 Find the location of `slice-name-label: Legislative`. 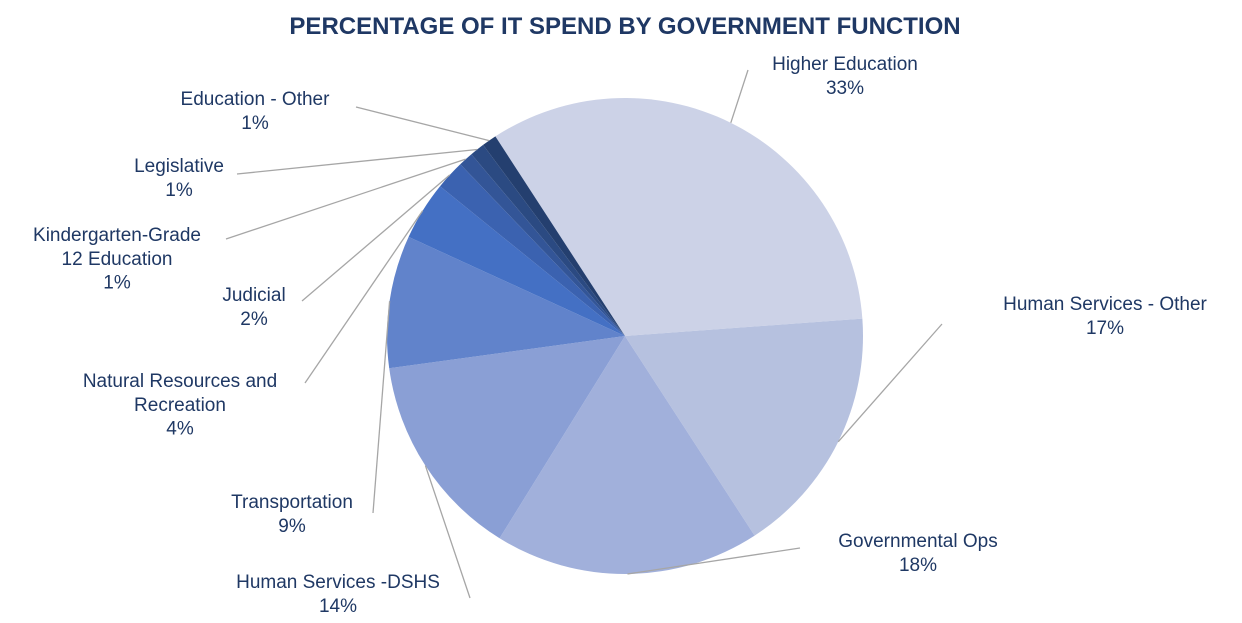

slice-name-label: Legislative is located at coordinates (179, 166).